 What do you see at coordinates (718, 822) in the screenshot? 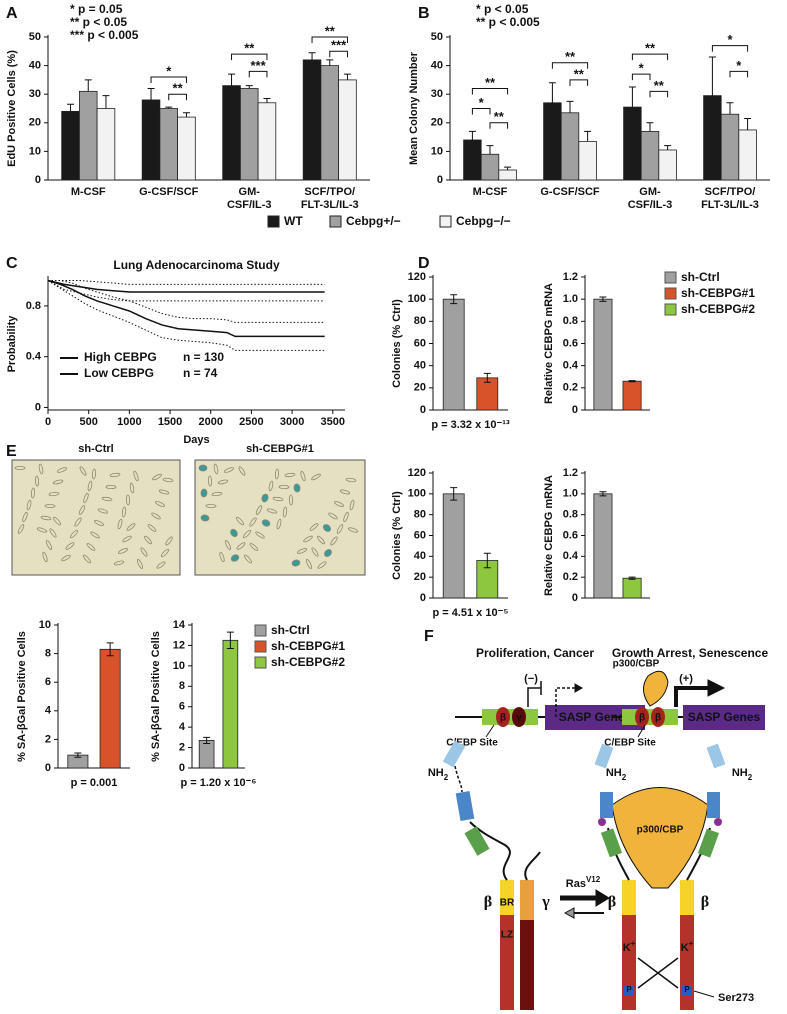
I see `modification` at bounding box center [718, 822].